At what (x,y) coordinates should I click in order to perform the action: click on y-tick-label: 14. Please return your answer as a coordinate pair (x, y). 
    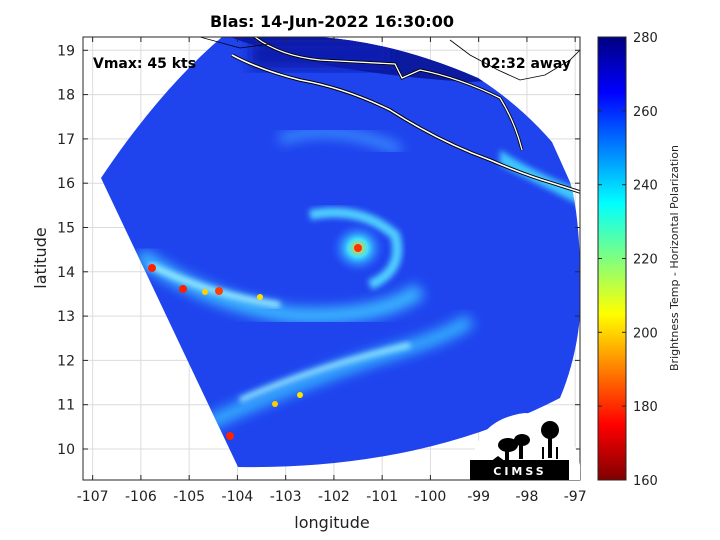
    Looking at the image, I should click on (66, 273).